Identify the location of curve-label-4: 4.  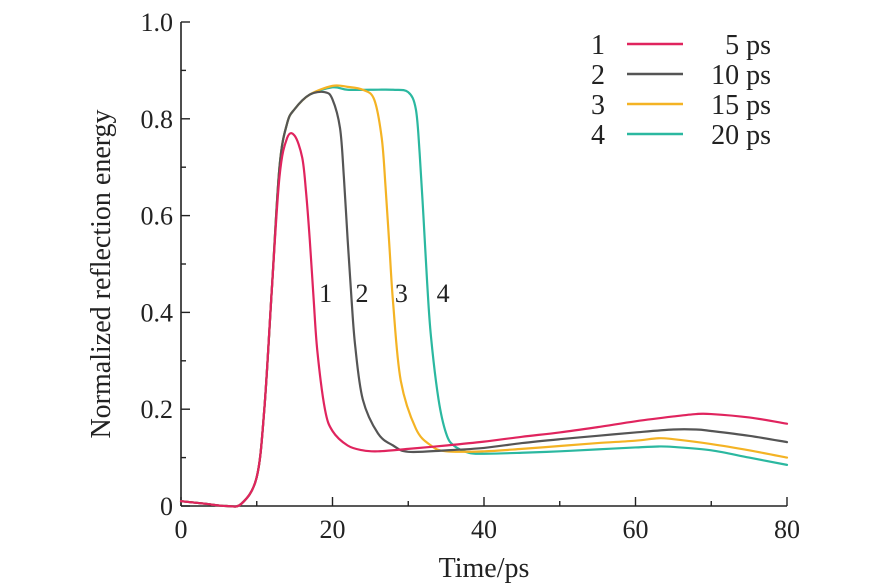
(443, 293).